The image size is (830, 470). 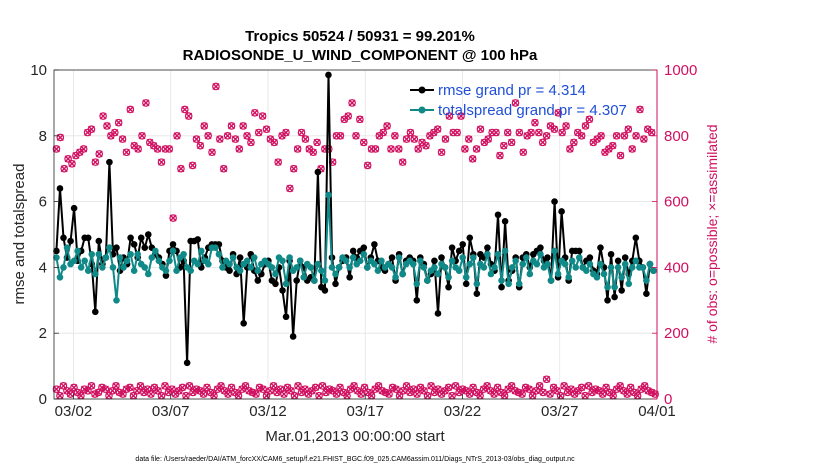 What do you see at coordinates (19, 234) in the screenshot?
I see `y-left-axis-label: rmse and totalspread` at bounding box center [19, 234].